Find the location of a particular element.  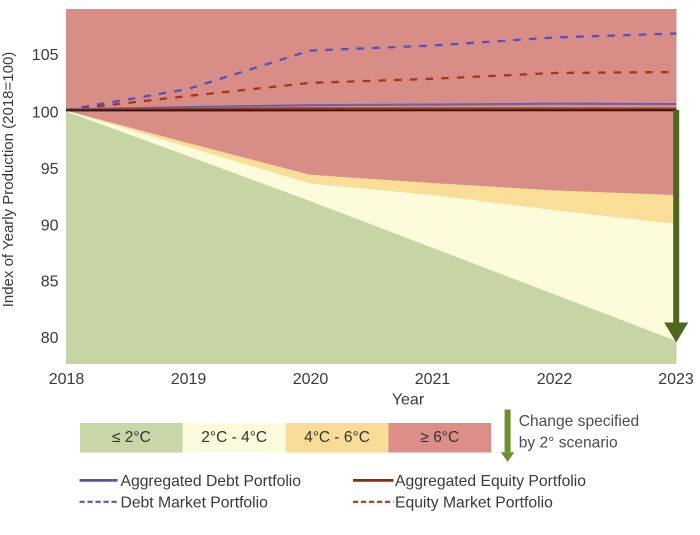

svg-text: 2020 is located at coordinates (311, 379).